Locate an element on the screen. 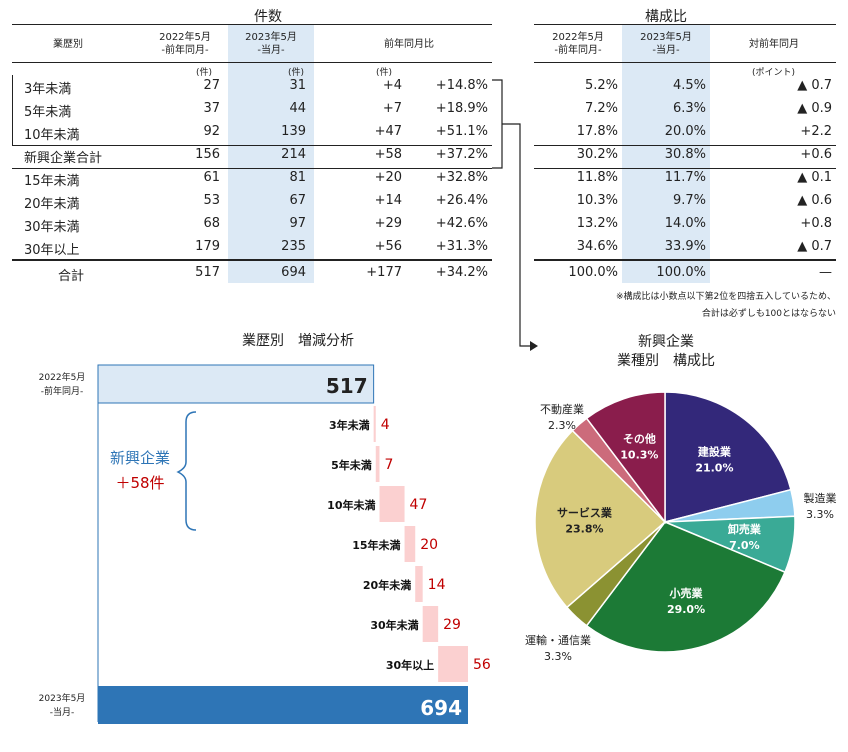 Image resolution: width=848 pixels, height=752 pixels. row-curr-count: 214 is located at coordinates (293, 154).